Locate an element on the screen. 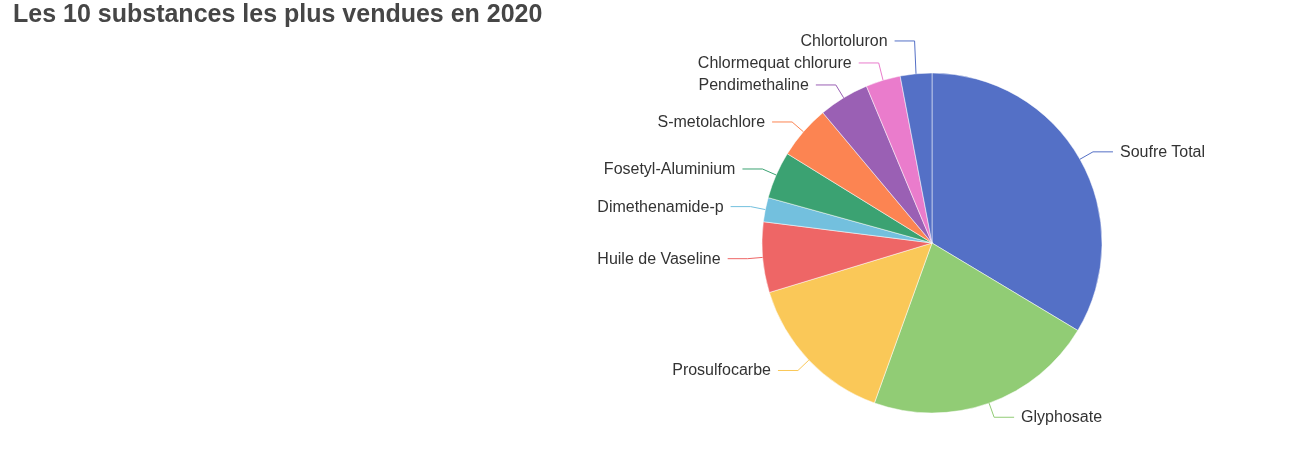 The width and height of the screenshot is (1292, 459). slice-label: Chlortoluron is located at coordinates (844, 40).